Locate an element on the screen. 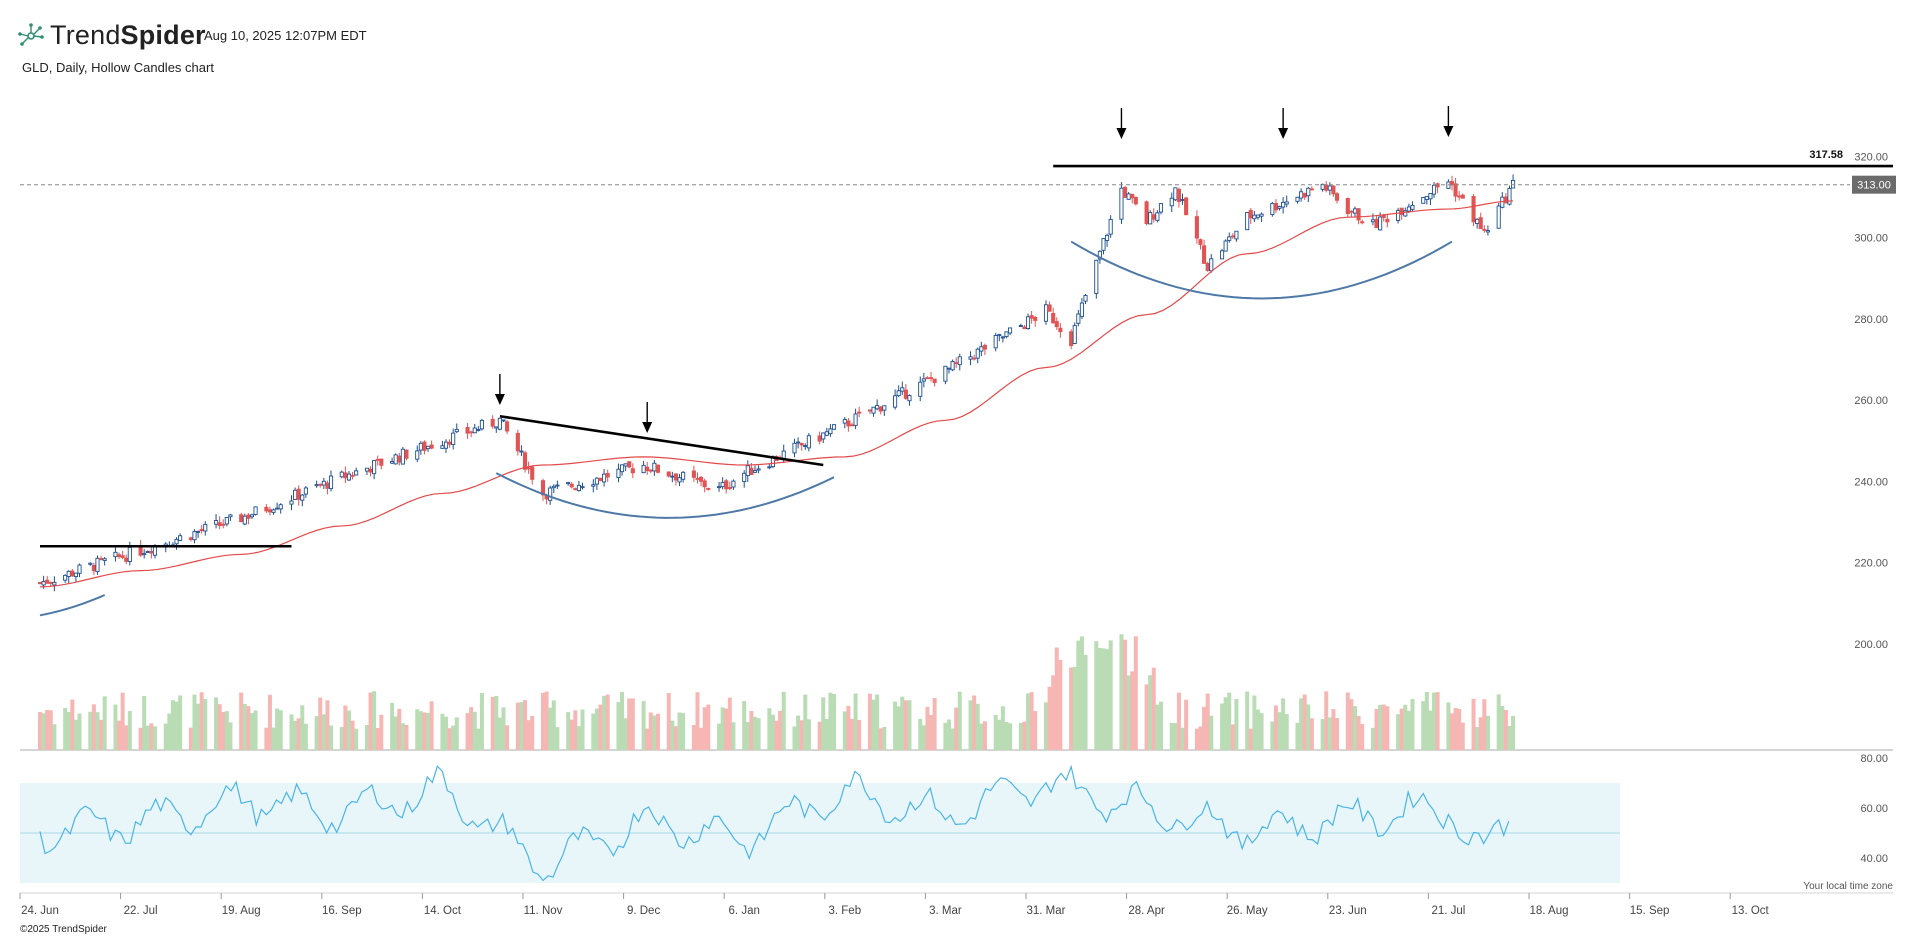  resistance-label: 317.58 is located at coordinates (1826, 155).